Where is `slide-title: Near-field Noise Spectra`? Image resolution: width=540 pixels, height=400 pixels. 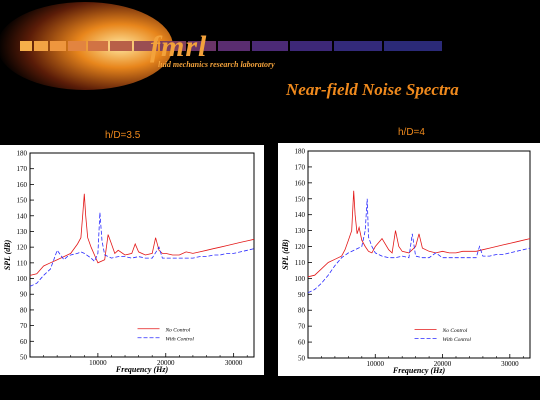 slide-title: Near-field Noise Spectra is located at coordinates (372, 89).